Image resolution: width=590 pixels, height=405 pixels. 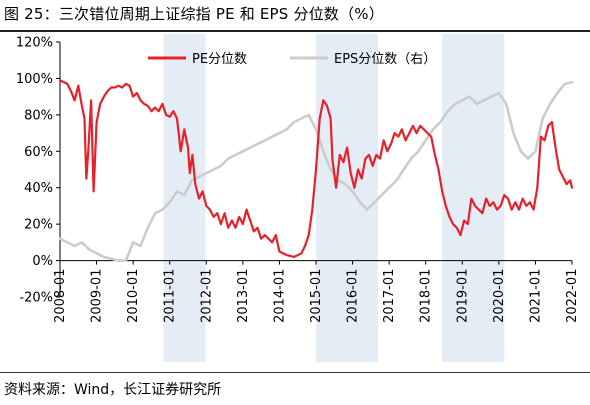 What do you see at coordinates (279, 296) in the screenshot?
I see `x-tick-label: 2014-01` at bounding box center [279, 296].